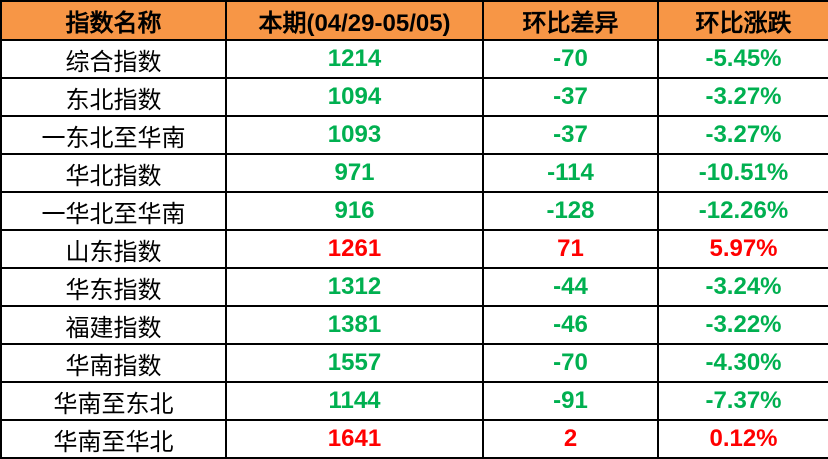 The height and width of the screenshot is (459, 828). Describe the element at coordinates (113, 211) in the screenshot. I see `index-name-cell: 一华北至华南` at that location.